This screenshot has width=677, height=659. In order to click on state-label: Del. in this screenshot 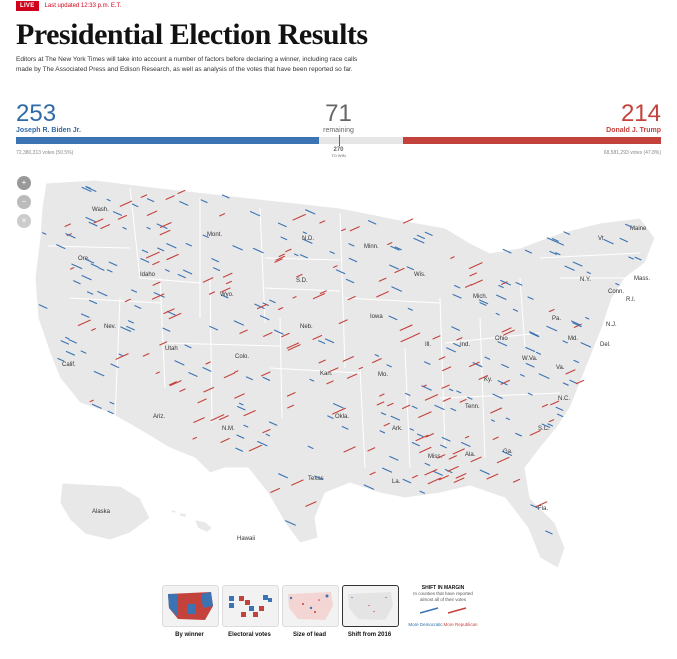, I will do `click(605, 345)`.